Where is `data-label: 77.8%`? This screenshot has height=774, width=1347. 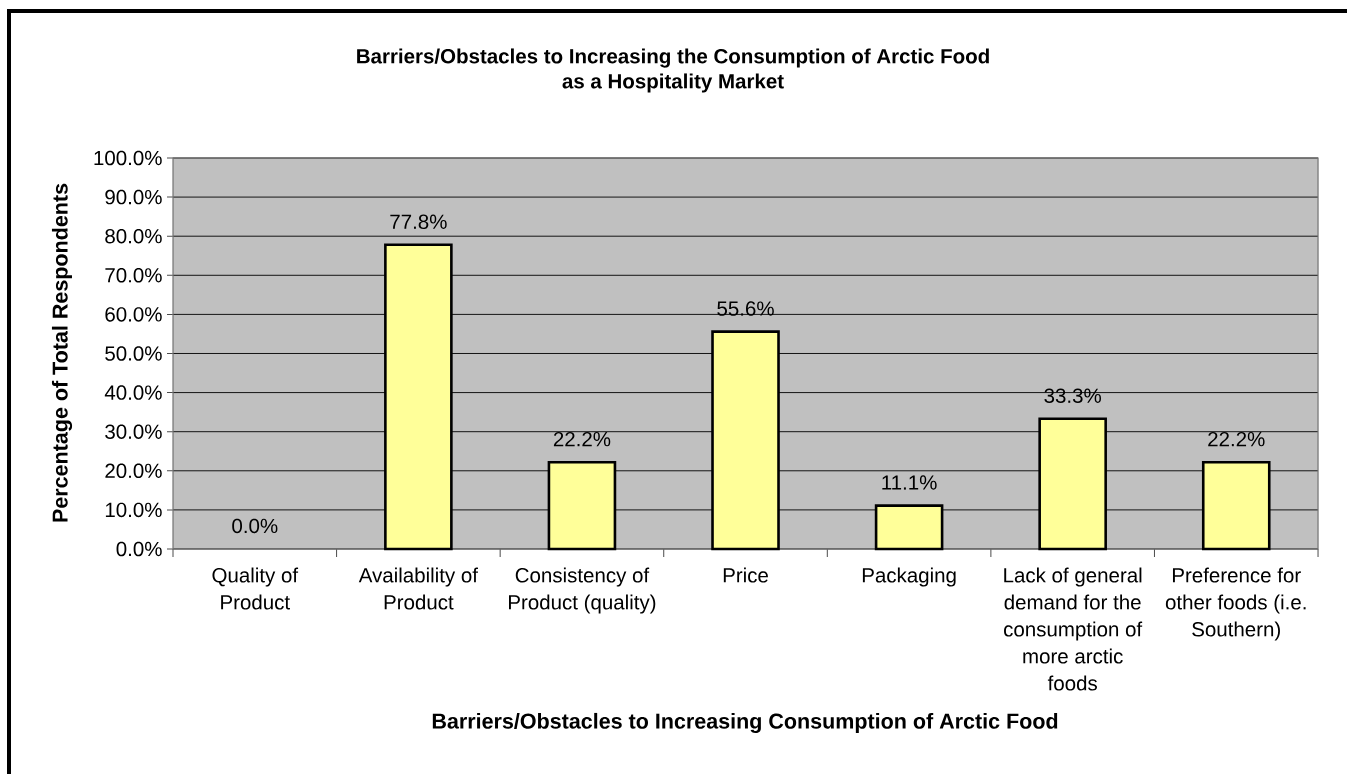 data-label: 77.8% is located at coordinates (418, 221).